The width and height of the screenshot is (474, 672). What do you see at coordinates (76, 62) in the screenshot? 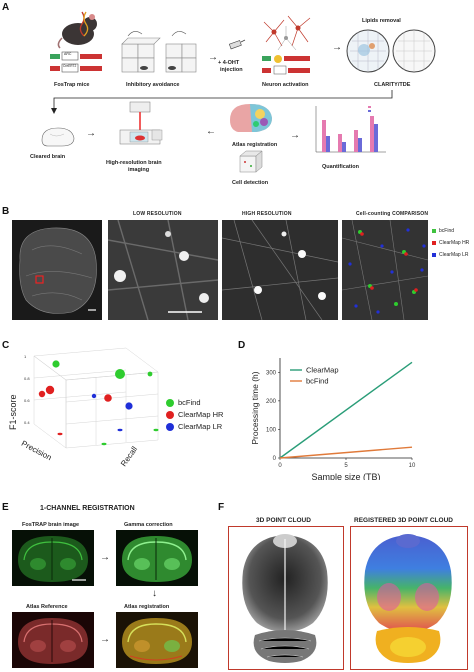
I see `gene-constructs` at bounding box center [76, 62].